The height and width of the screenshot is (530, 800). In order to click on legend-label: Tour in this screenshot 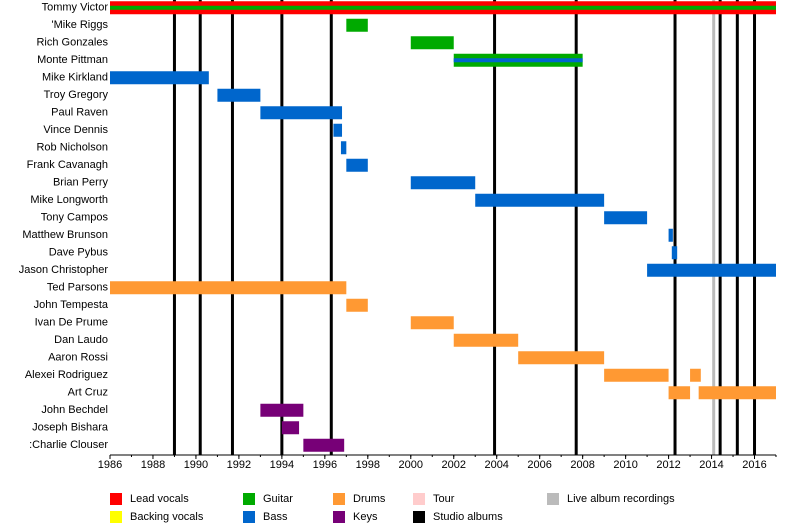, I will do `click(444, 499)`.